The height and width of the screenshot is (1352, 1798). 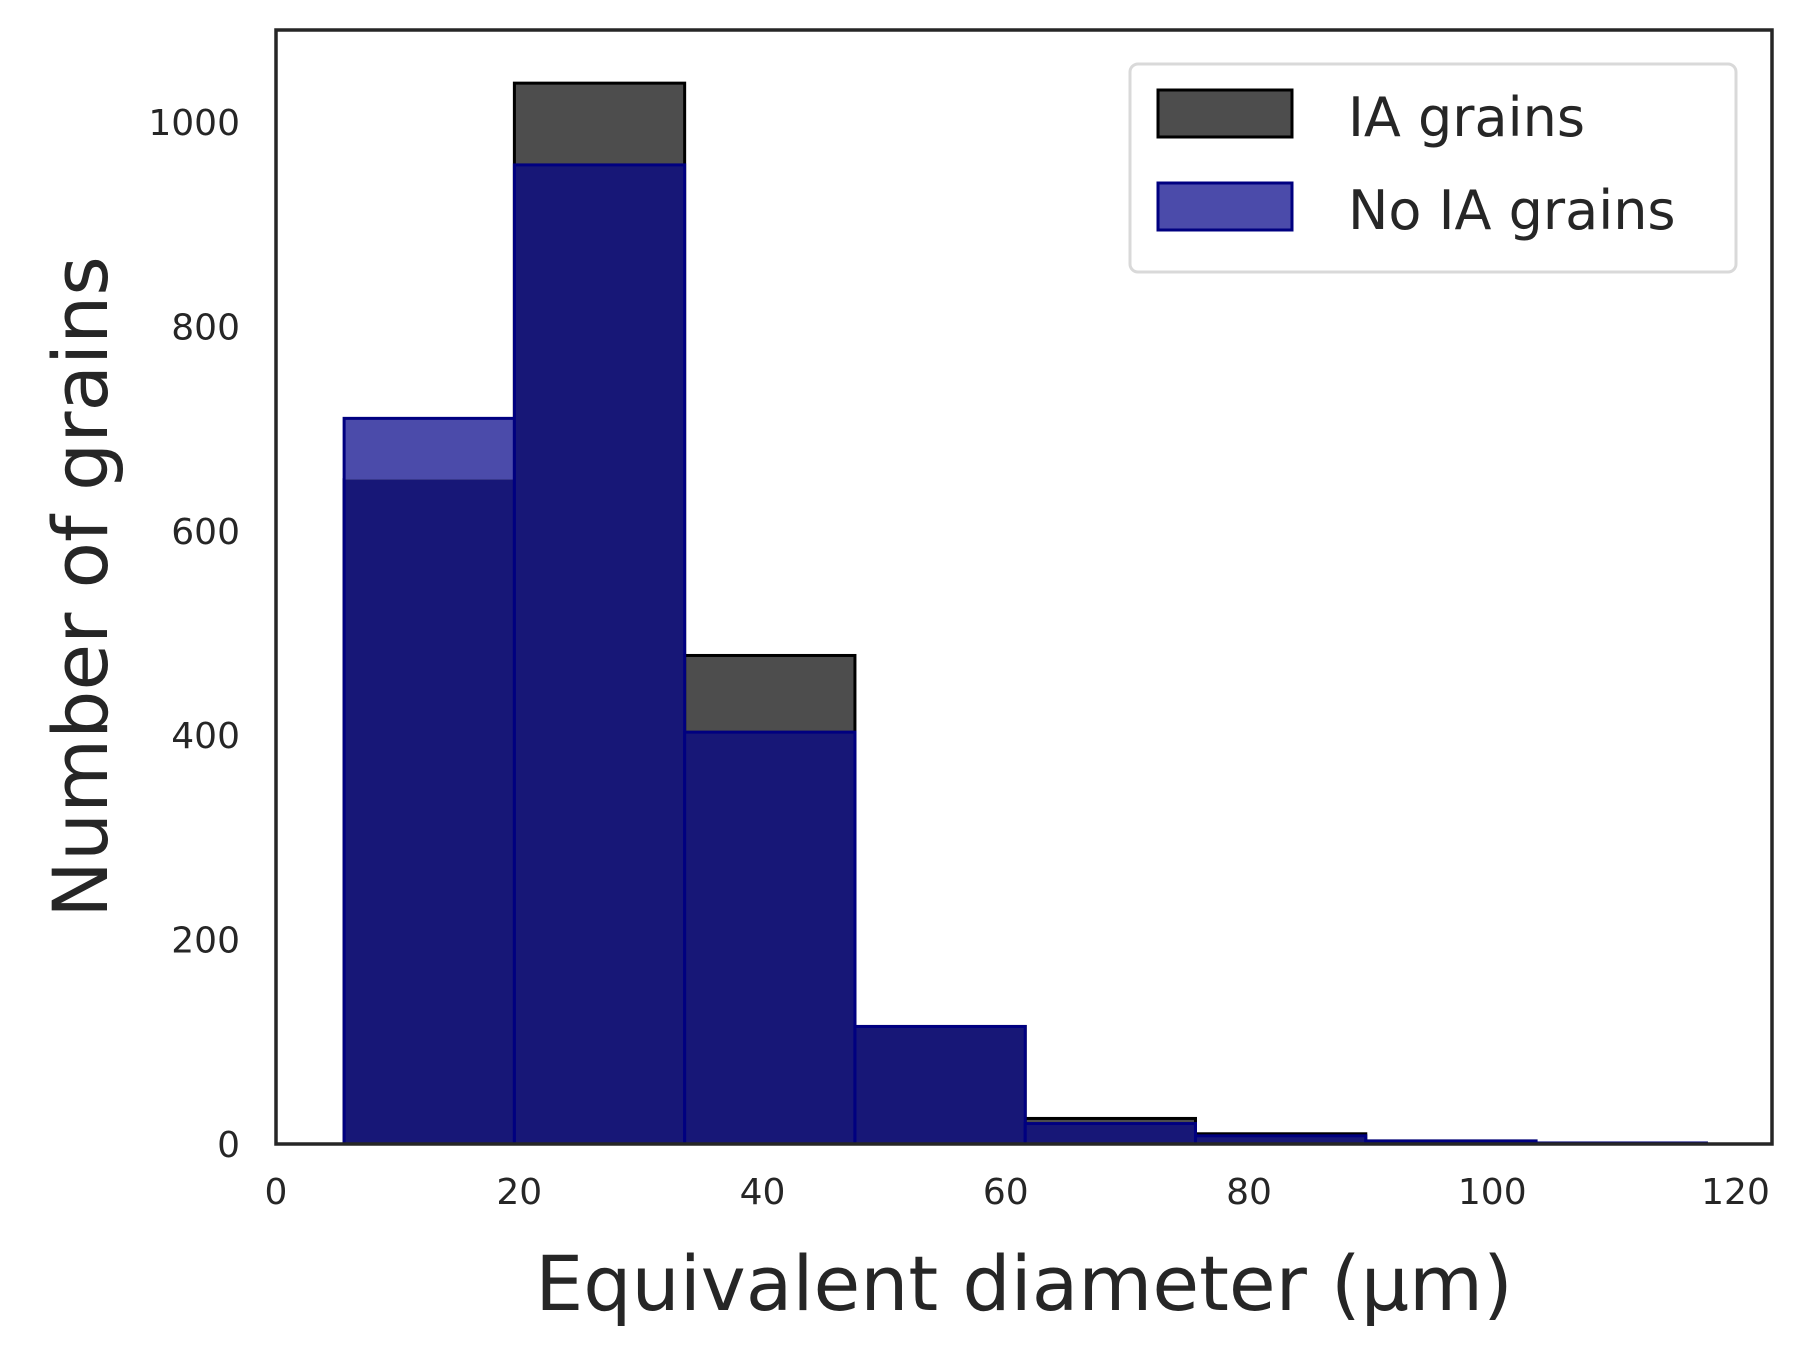 What do you see at coordinates (1492, 1192) in the screenshot?
I see `x-tick-label-5: 100` at bounding box center [1492, 1192].